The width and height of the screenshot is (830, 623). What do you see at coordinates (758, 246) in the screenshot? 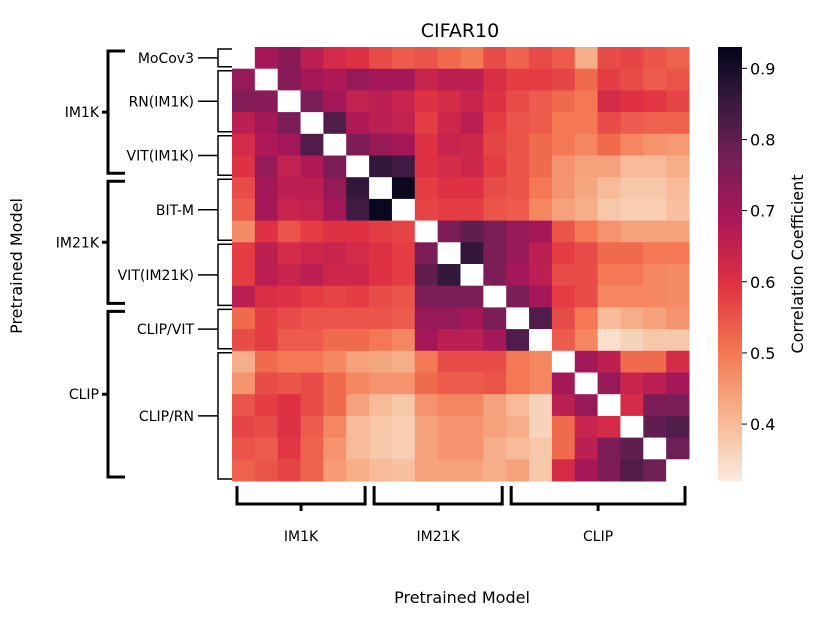
I see `colorbar-ticks: 0.4 0.5 0.6 0.7 0.8 0.9` at bounding box center [758, 246].